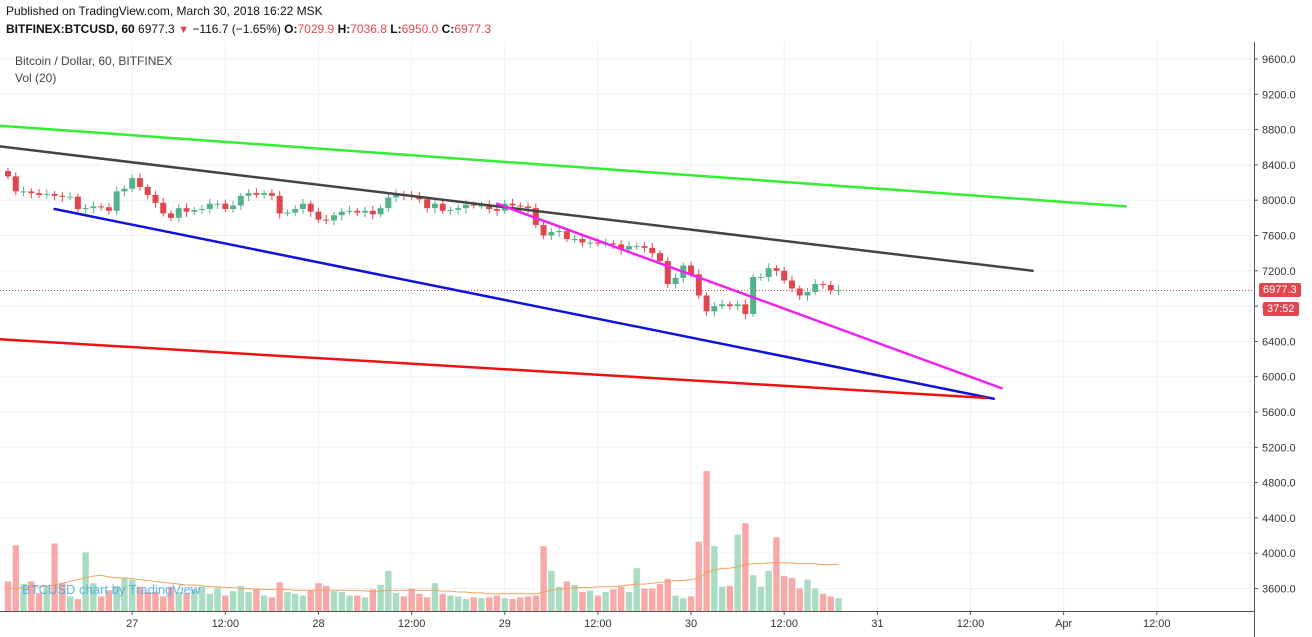 The image size is (1312, 637). What do you see at coordinates (368, 29) in the screenshot?
I see `high-value: 7036.8` at bounding box center [368, 29].